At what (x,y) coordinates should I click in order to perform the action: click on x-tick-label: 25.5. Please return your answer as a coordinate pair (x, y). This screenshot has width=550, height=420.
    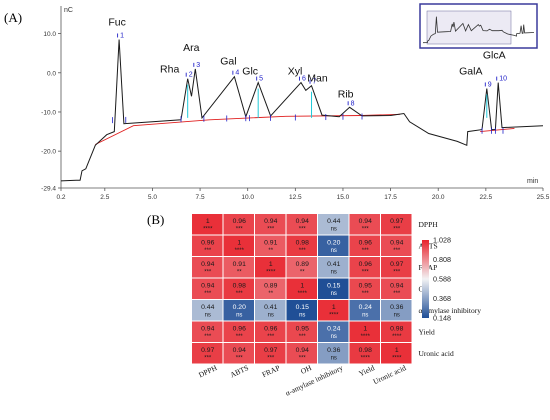
    Looking at the image, I should click on (543, 197).